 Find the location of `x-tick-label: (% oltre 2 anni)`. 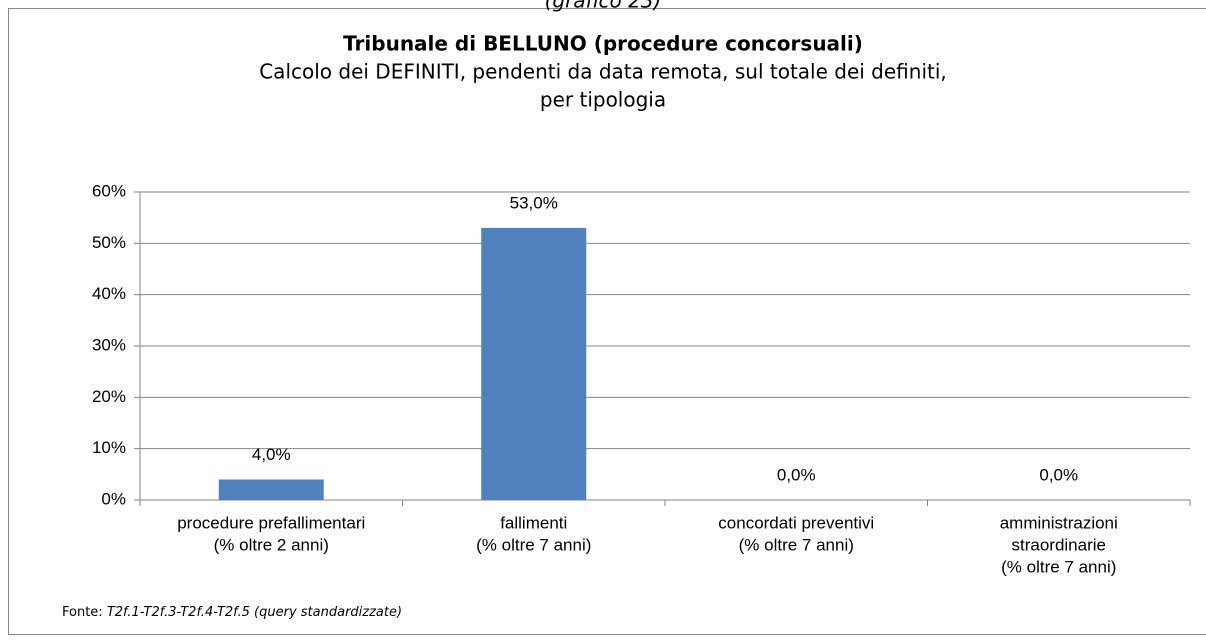

x-tick-label: (% oltre 2 anni) is located at coordinates (271, 544).